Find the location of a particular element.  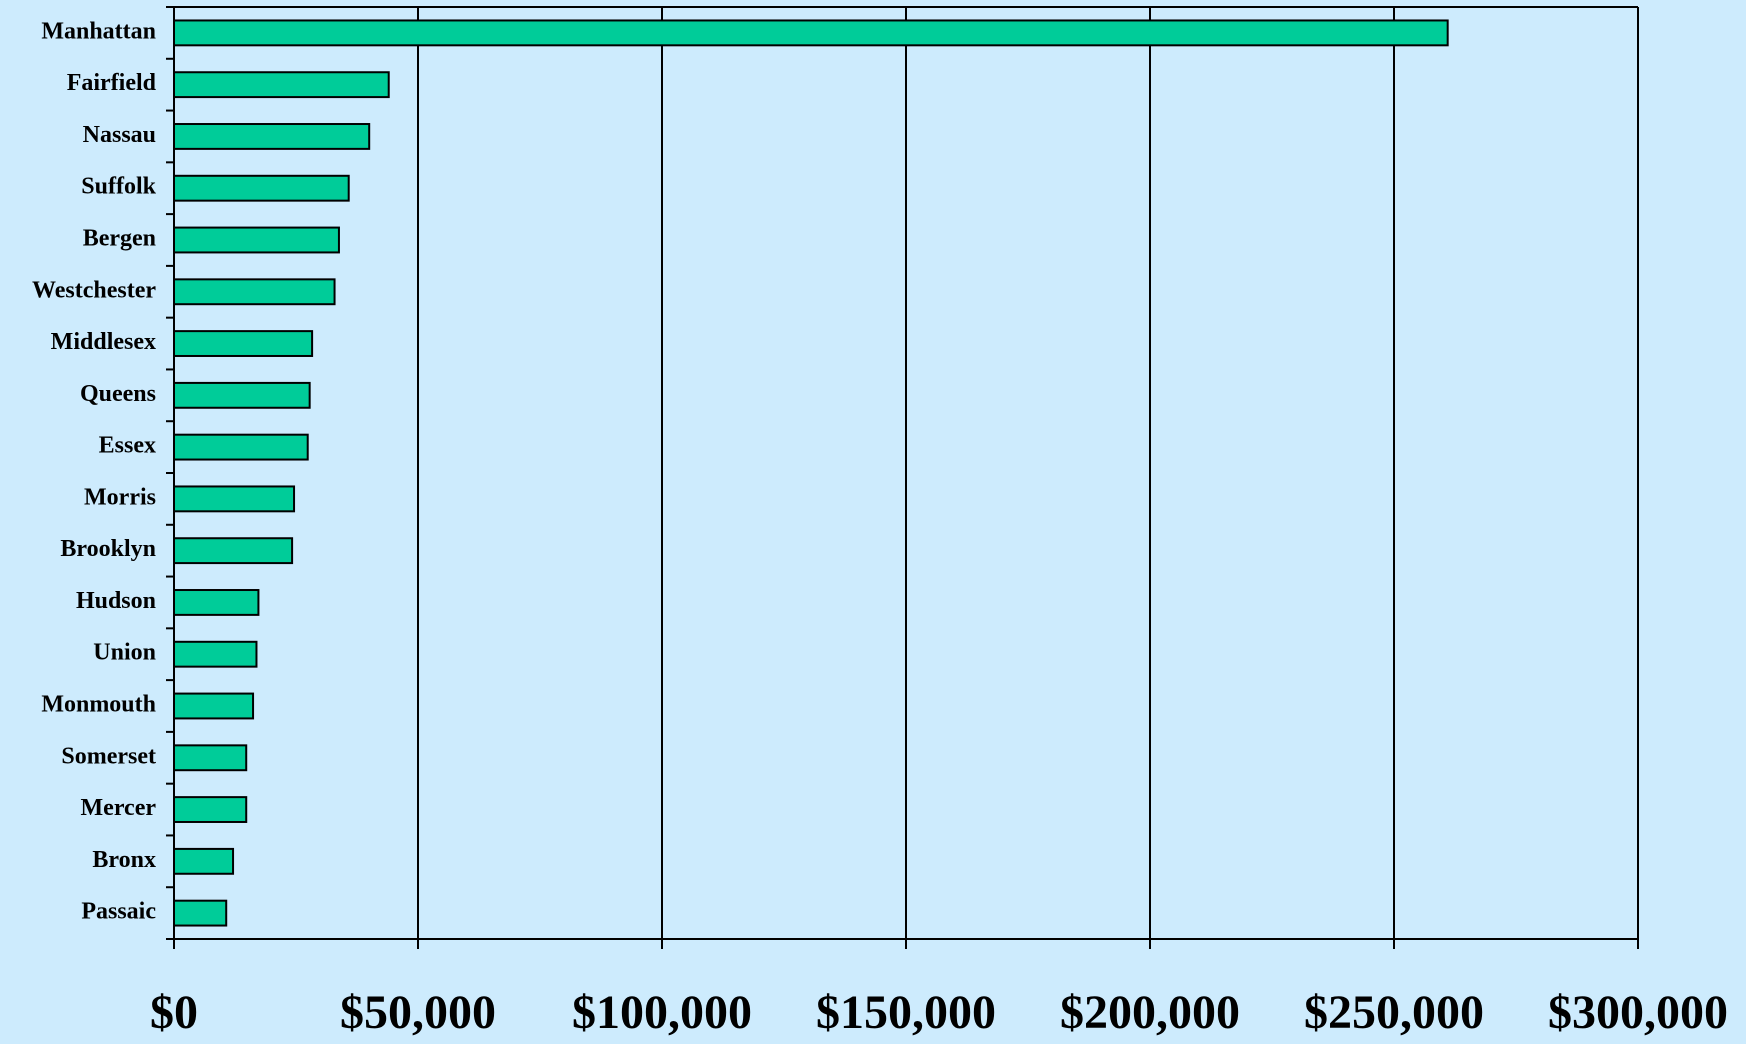

x-tick-label: $50,000 is located at coordinates (418, 1012).